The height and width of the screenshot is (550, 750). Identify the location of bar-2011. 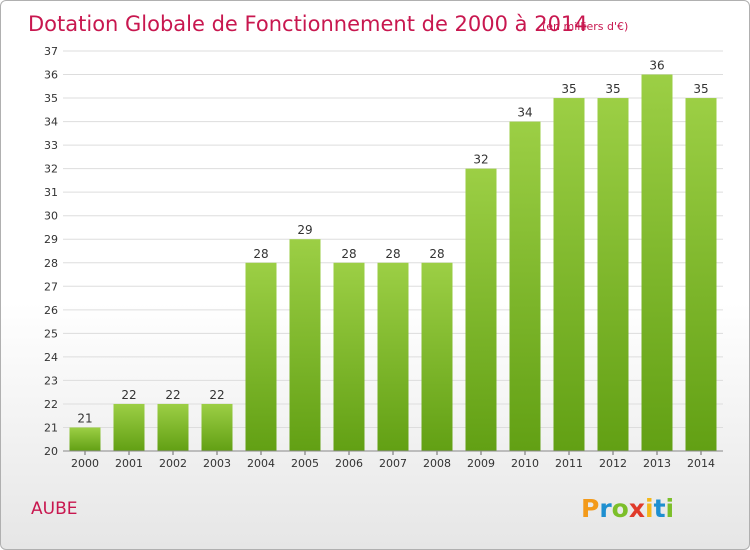
(569, 274).